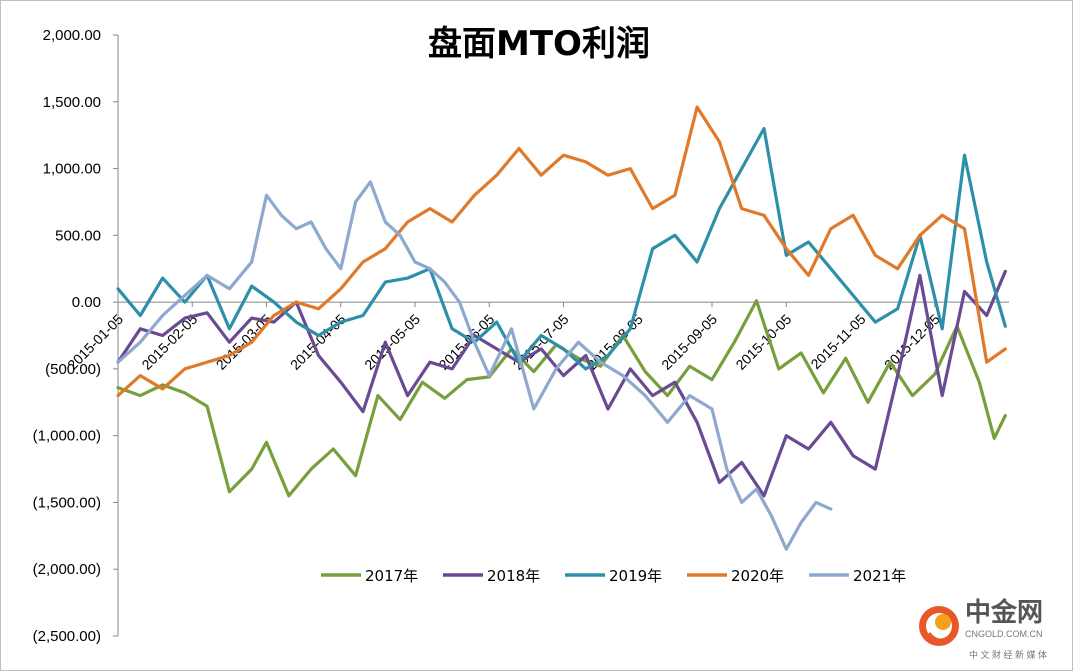 This screenshot has width=1073, height=671. Describe the element at coordinates (837, 341) in the screenshot. I see `x-tick-label: 2015-11-05` at that location.